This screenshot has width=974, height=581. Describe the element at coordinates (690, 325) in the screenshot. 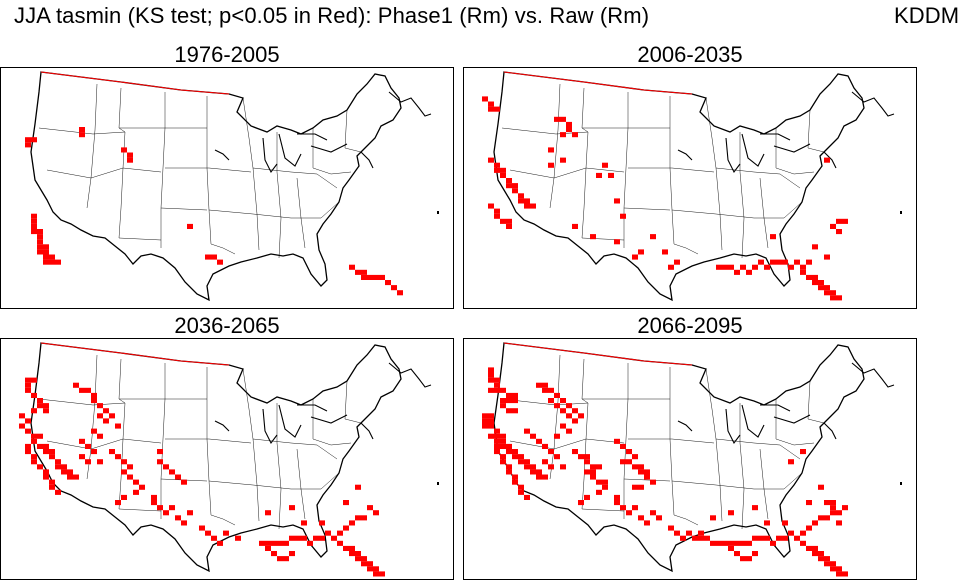

I see `panel-4-title: 2066-2095` at that location.